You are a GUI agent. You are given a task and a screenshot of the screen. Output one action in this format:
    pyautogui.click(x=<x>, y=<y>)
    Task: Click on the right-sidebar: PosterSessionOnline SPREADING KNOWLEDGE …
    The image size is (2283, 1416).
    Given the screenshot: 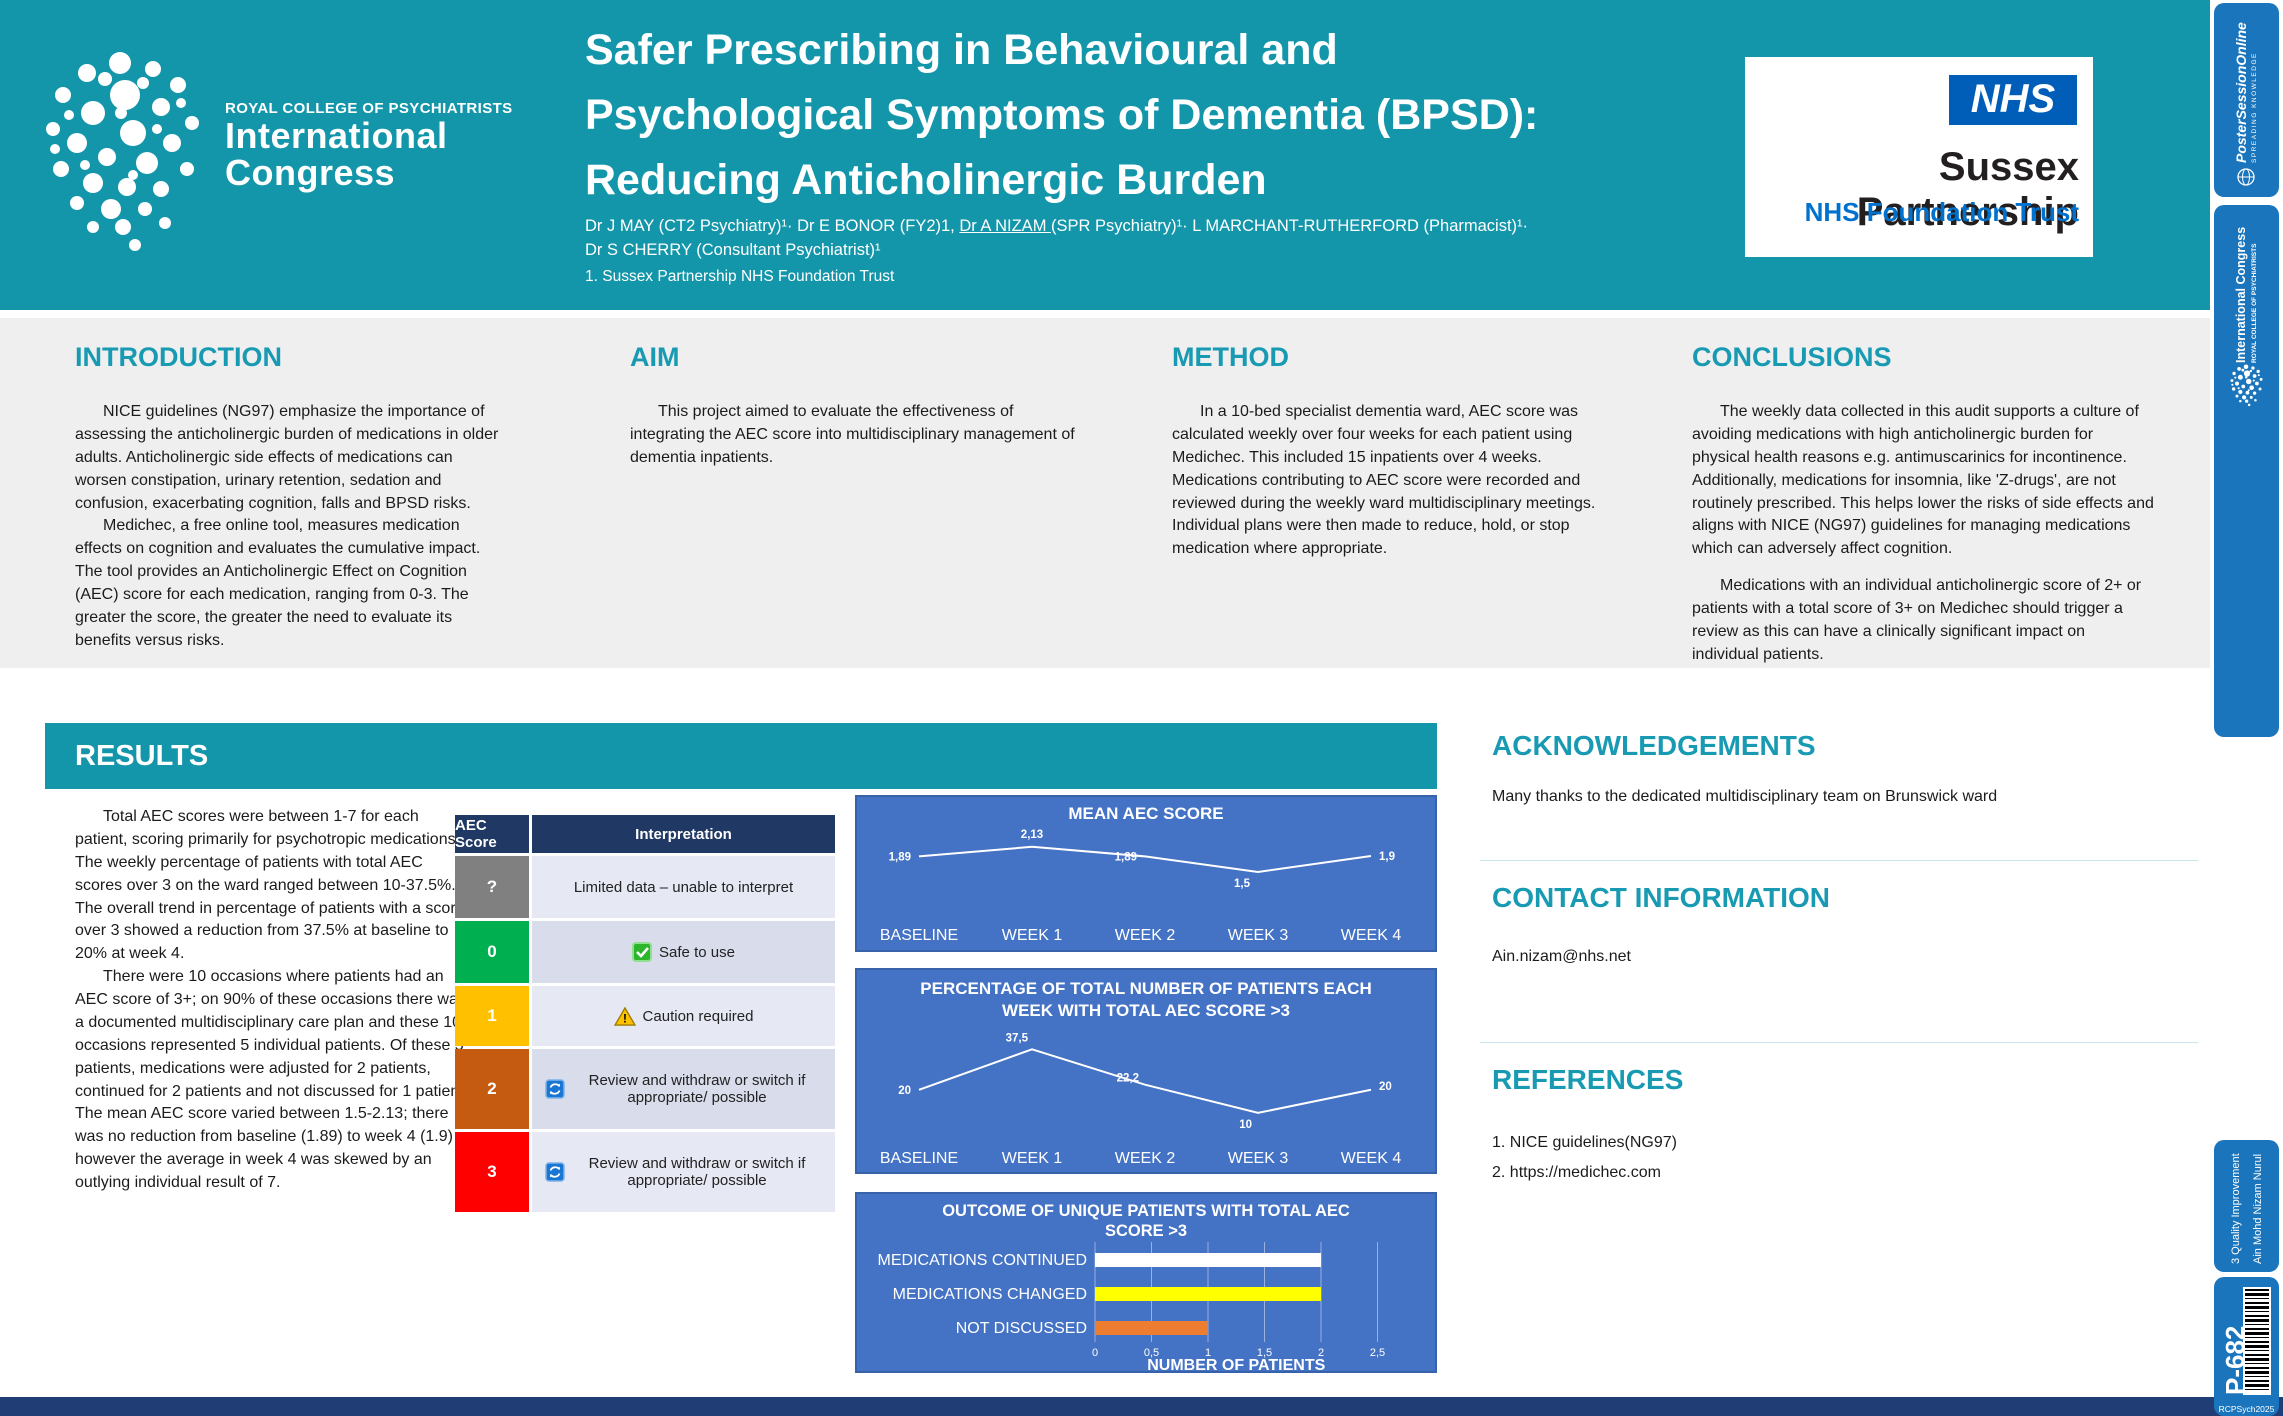 What is the action you would take?
    pyautogui.click(x=2246, y=708)
    